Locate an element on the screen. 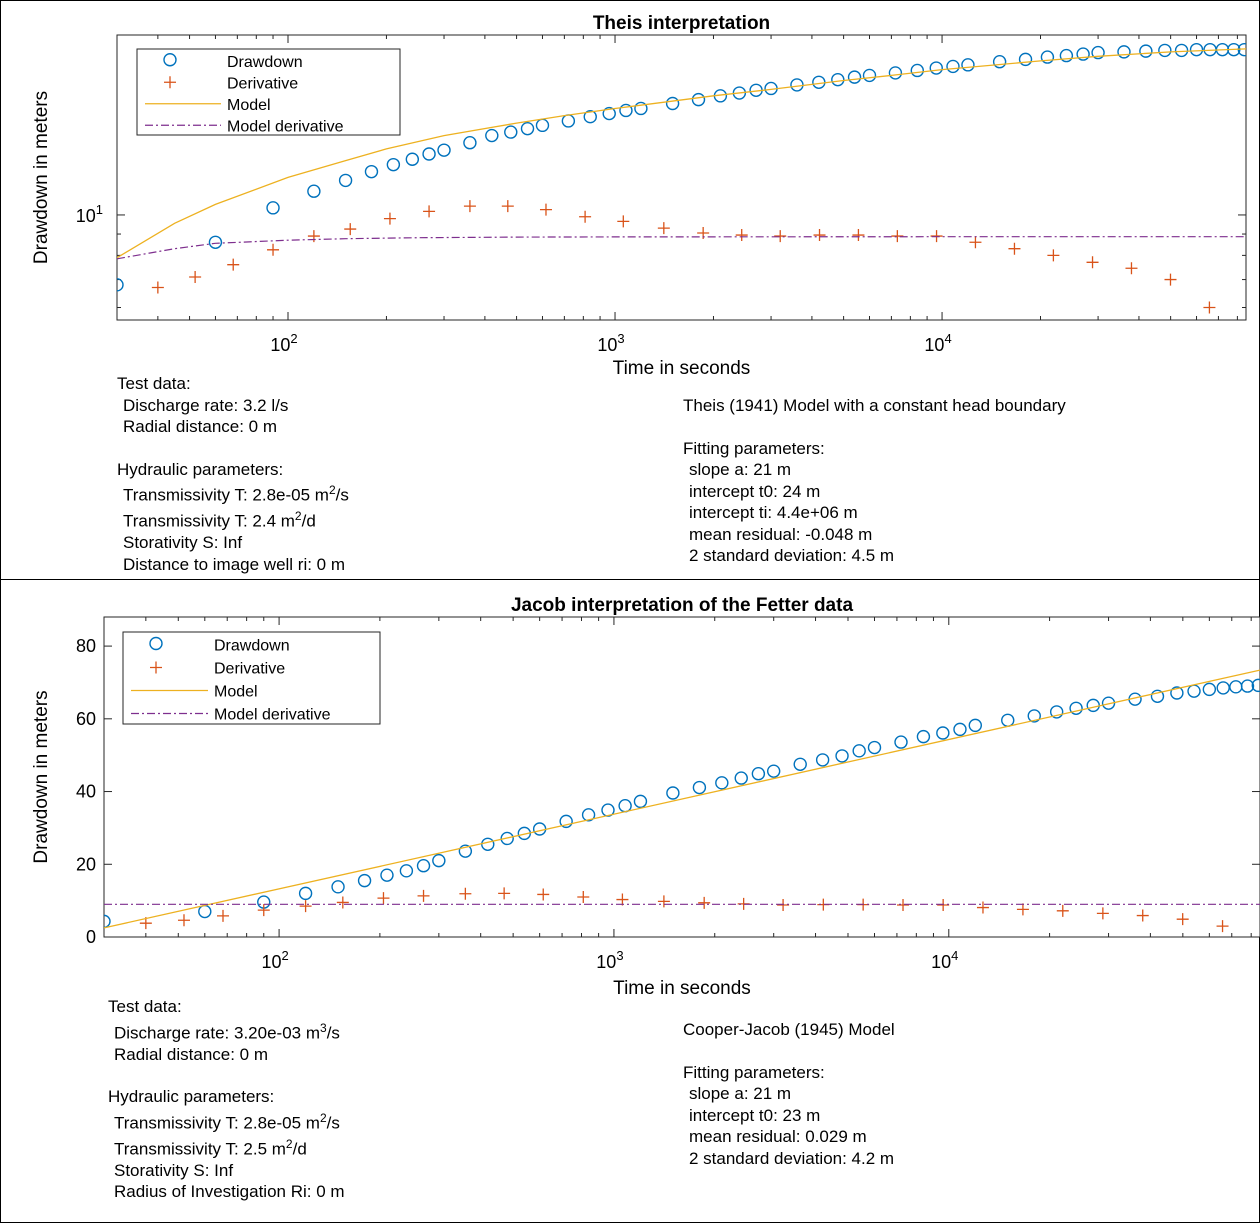  c1-xtick-label: 10² is located at coordinates (283, 343).